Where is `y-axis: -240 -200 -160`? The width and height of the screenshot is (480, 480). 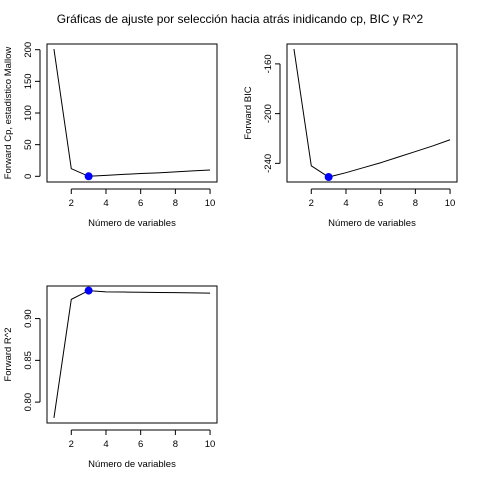 y-axis: -240 -200 -160 is located at coordinates (272, 113).